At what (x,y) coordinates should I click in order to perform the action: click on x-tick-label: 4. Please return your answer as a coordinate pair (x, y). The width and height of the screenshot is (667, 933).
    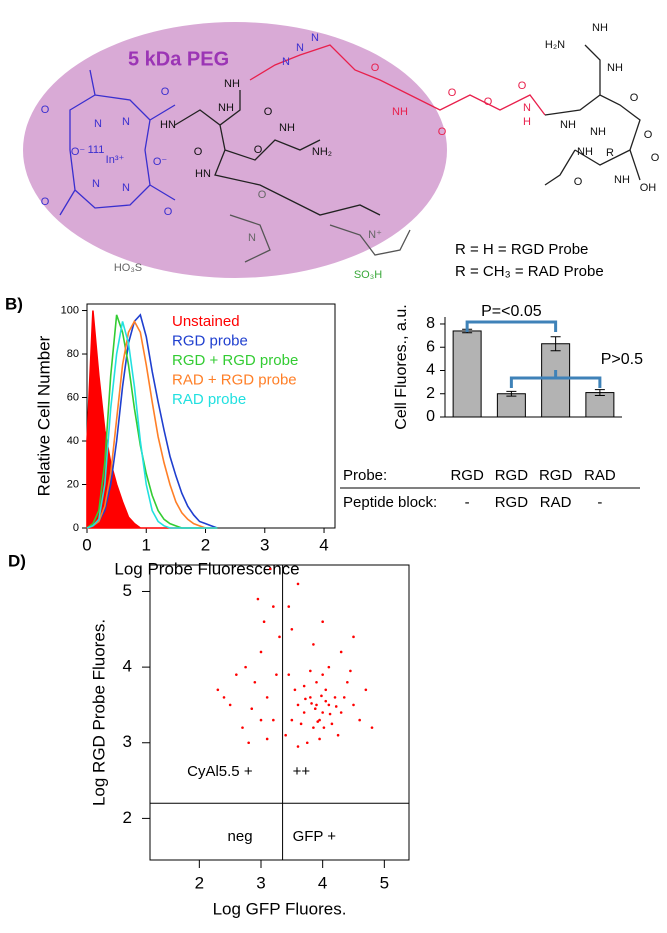
    Looking at the image, I should click on (323, 544).